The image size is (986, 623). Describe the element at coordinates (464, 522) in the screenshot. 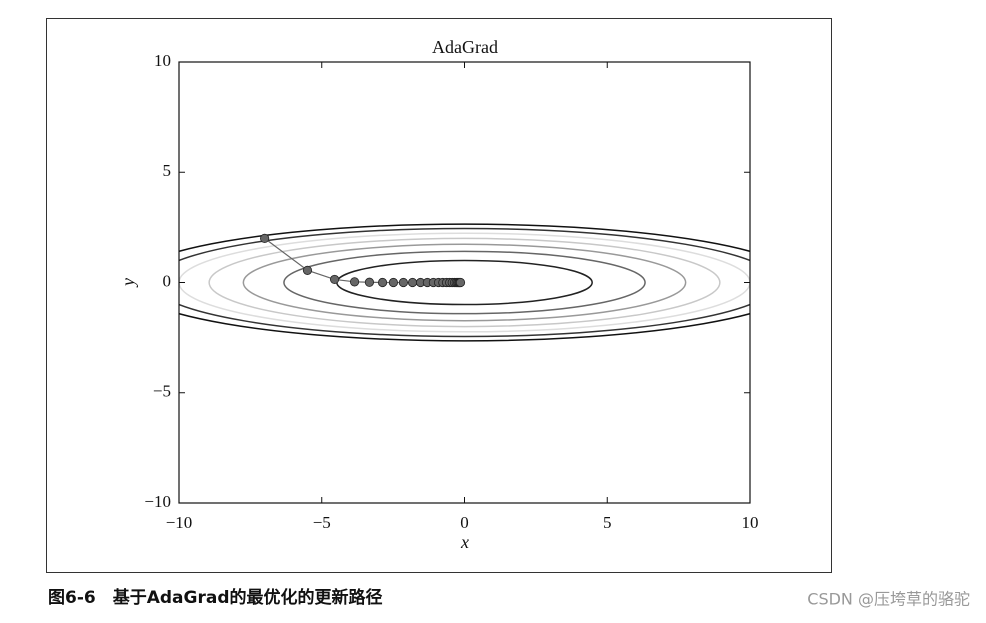

I see `x-tick-label: 0` at that location.